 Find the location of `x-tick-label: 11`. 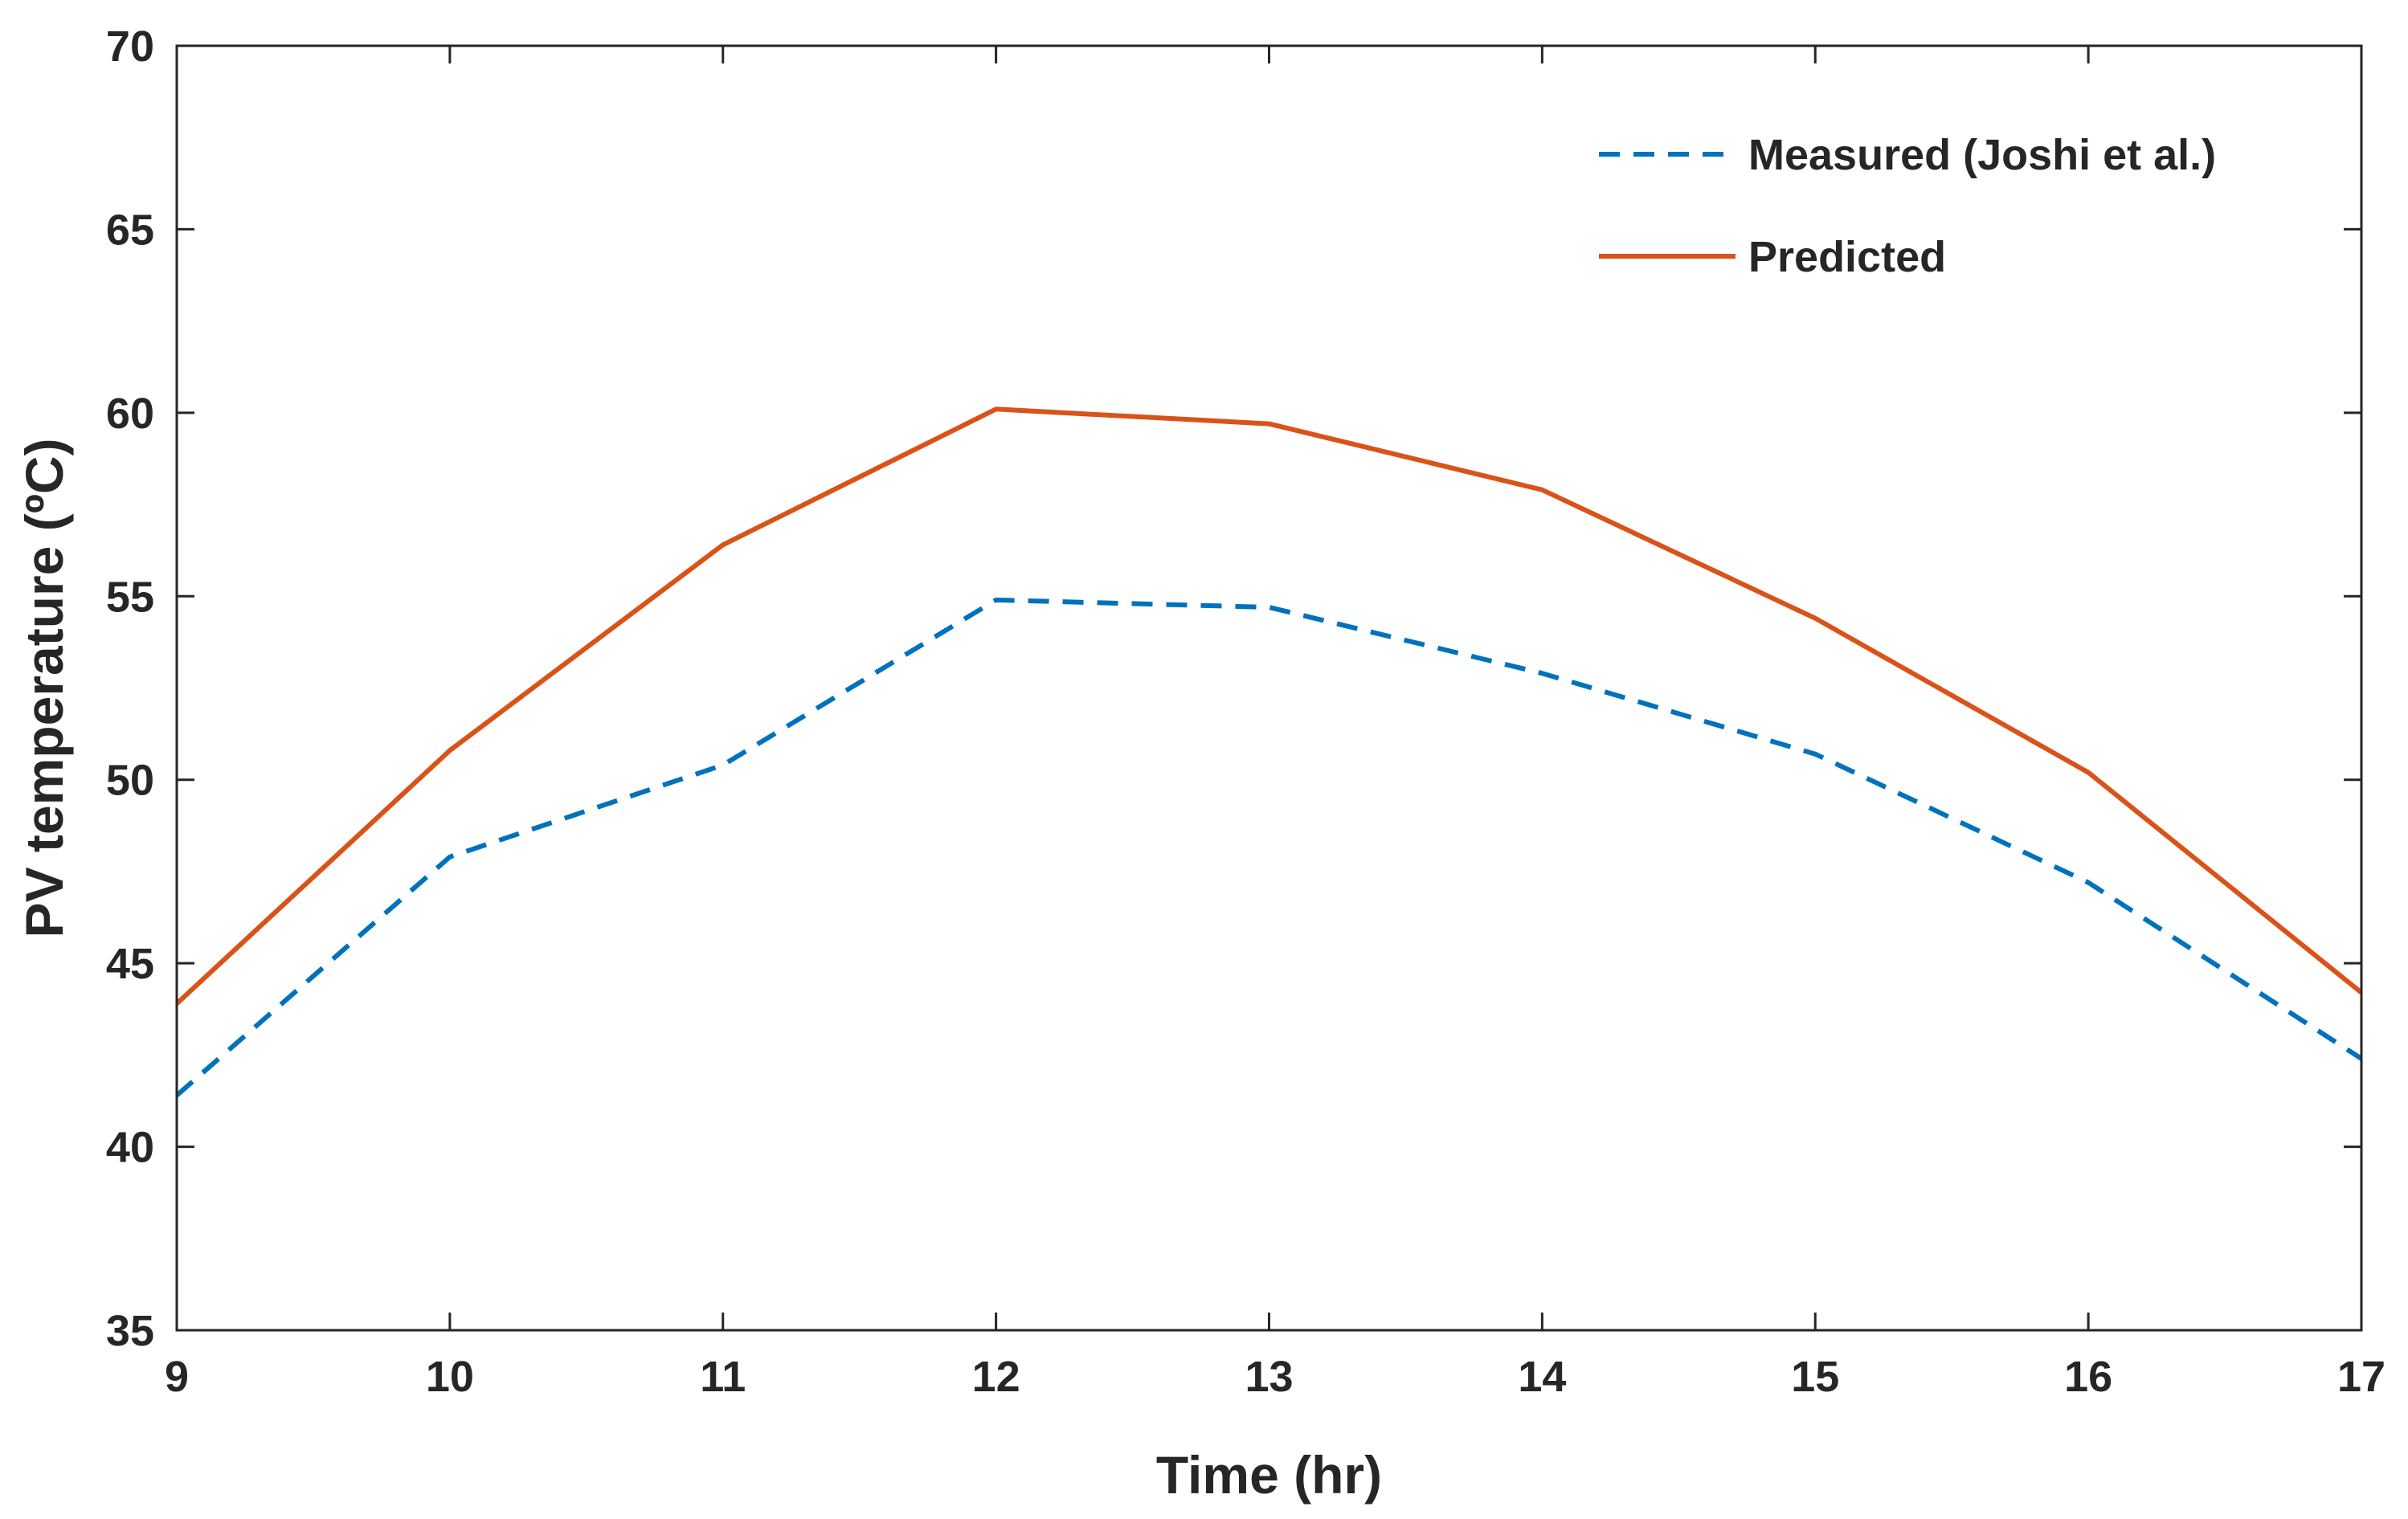

x-tick-label: 11 is located at coordinates (723, 1377).